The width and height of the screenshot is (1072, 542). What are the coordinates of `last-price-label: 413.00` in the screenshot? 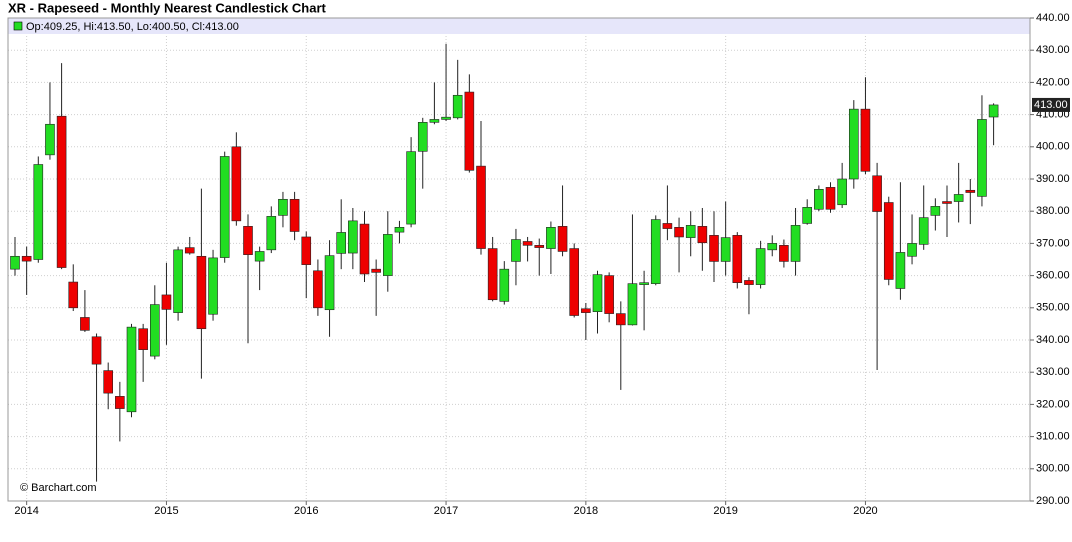 It's located at (1051, 105).